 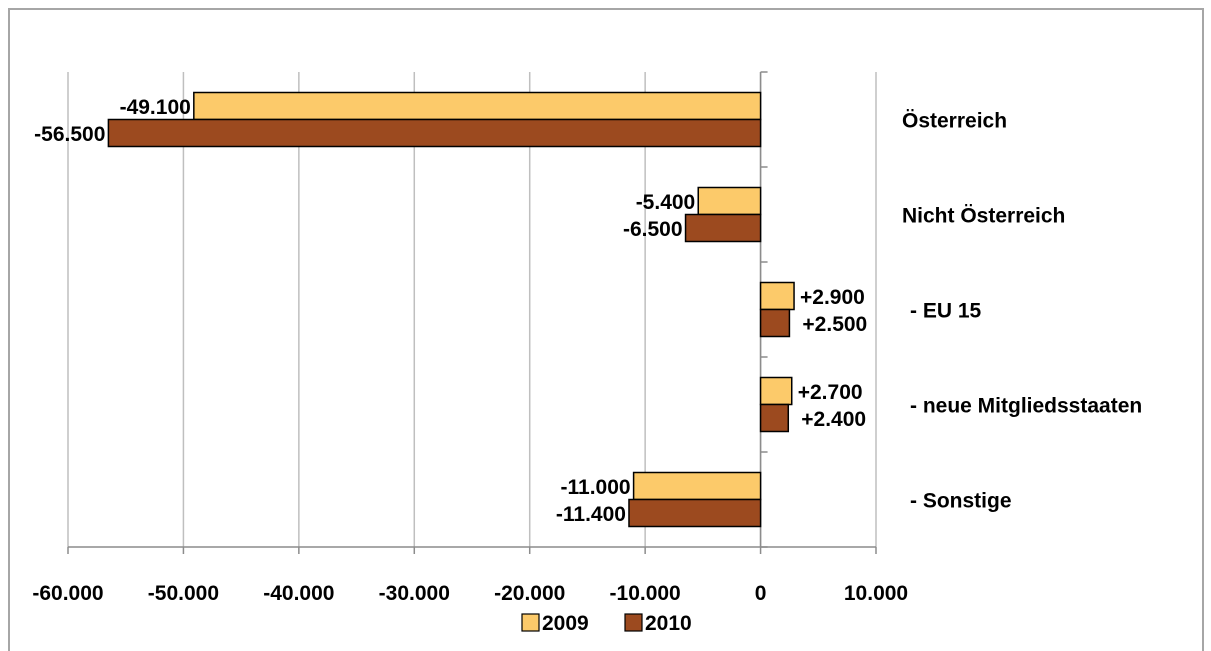 I want to click on category-label: Österreich, so click(x=954, y=121).